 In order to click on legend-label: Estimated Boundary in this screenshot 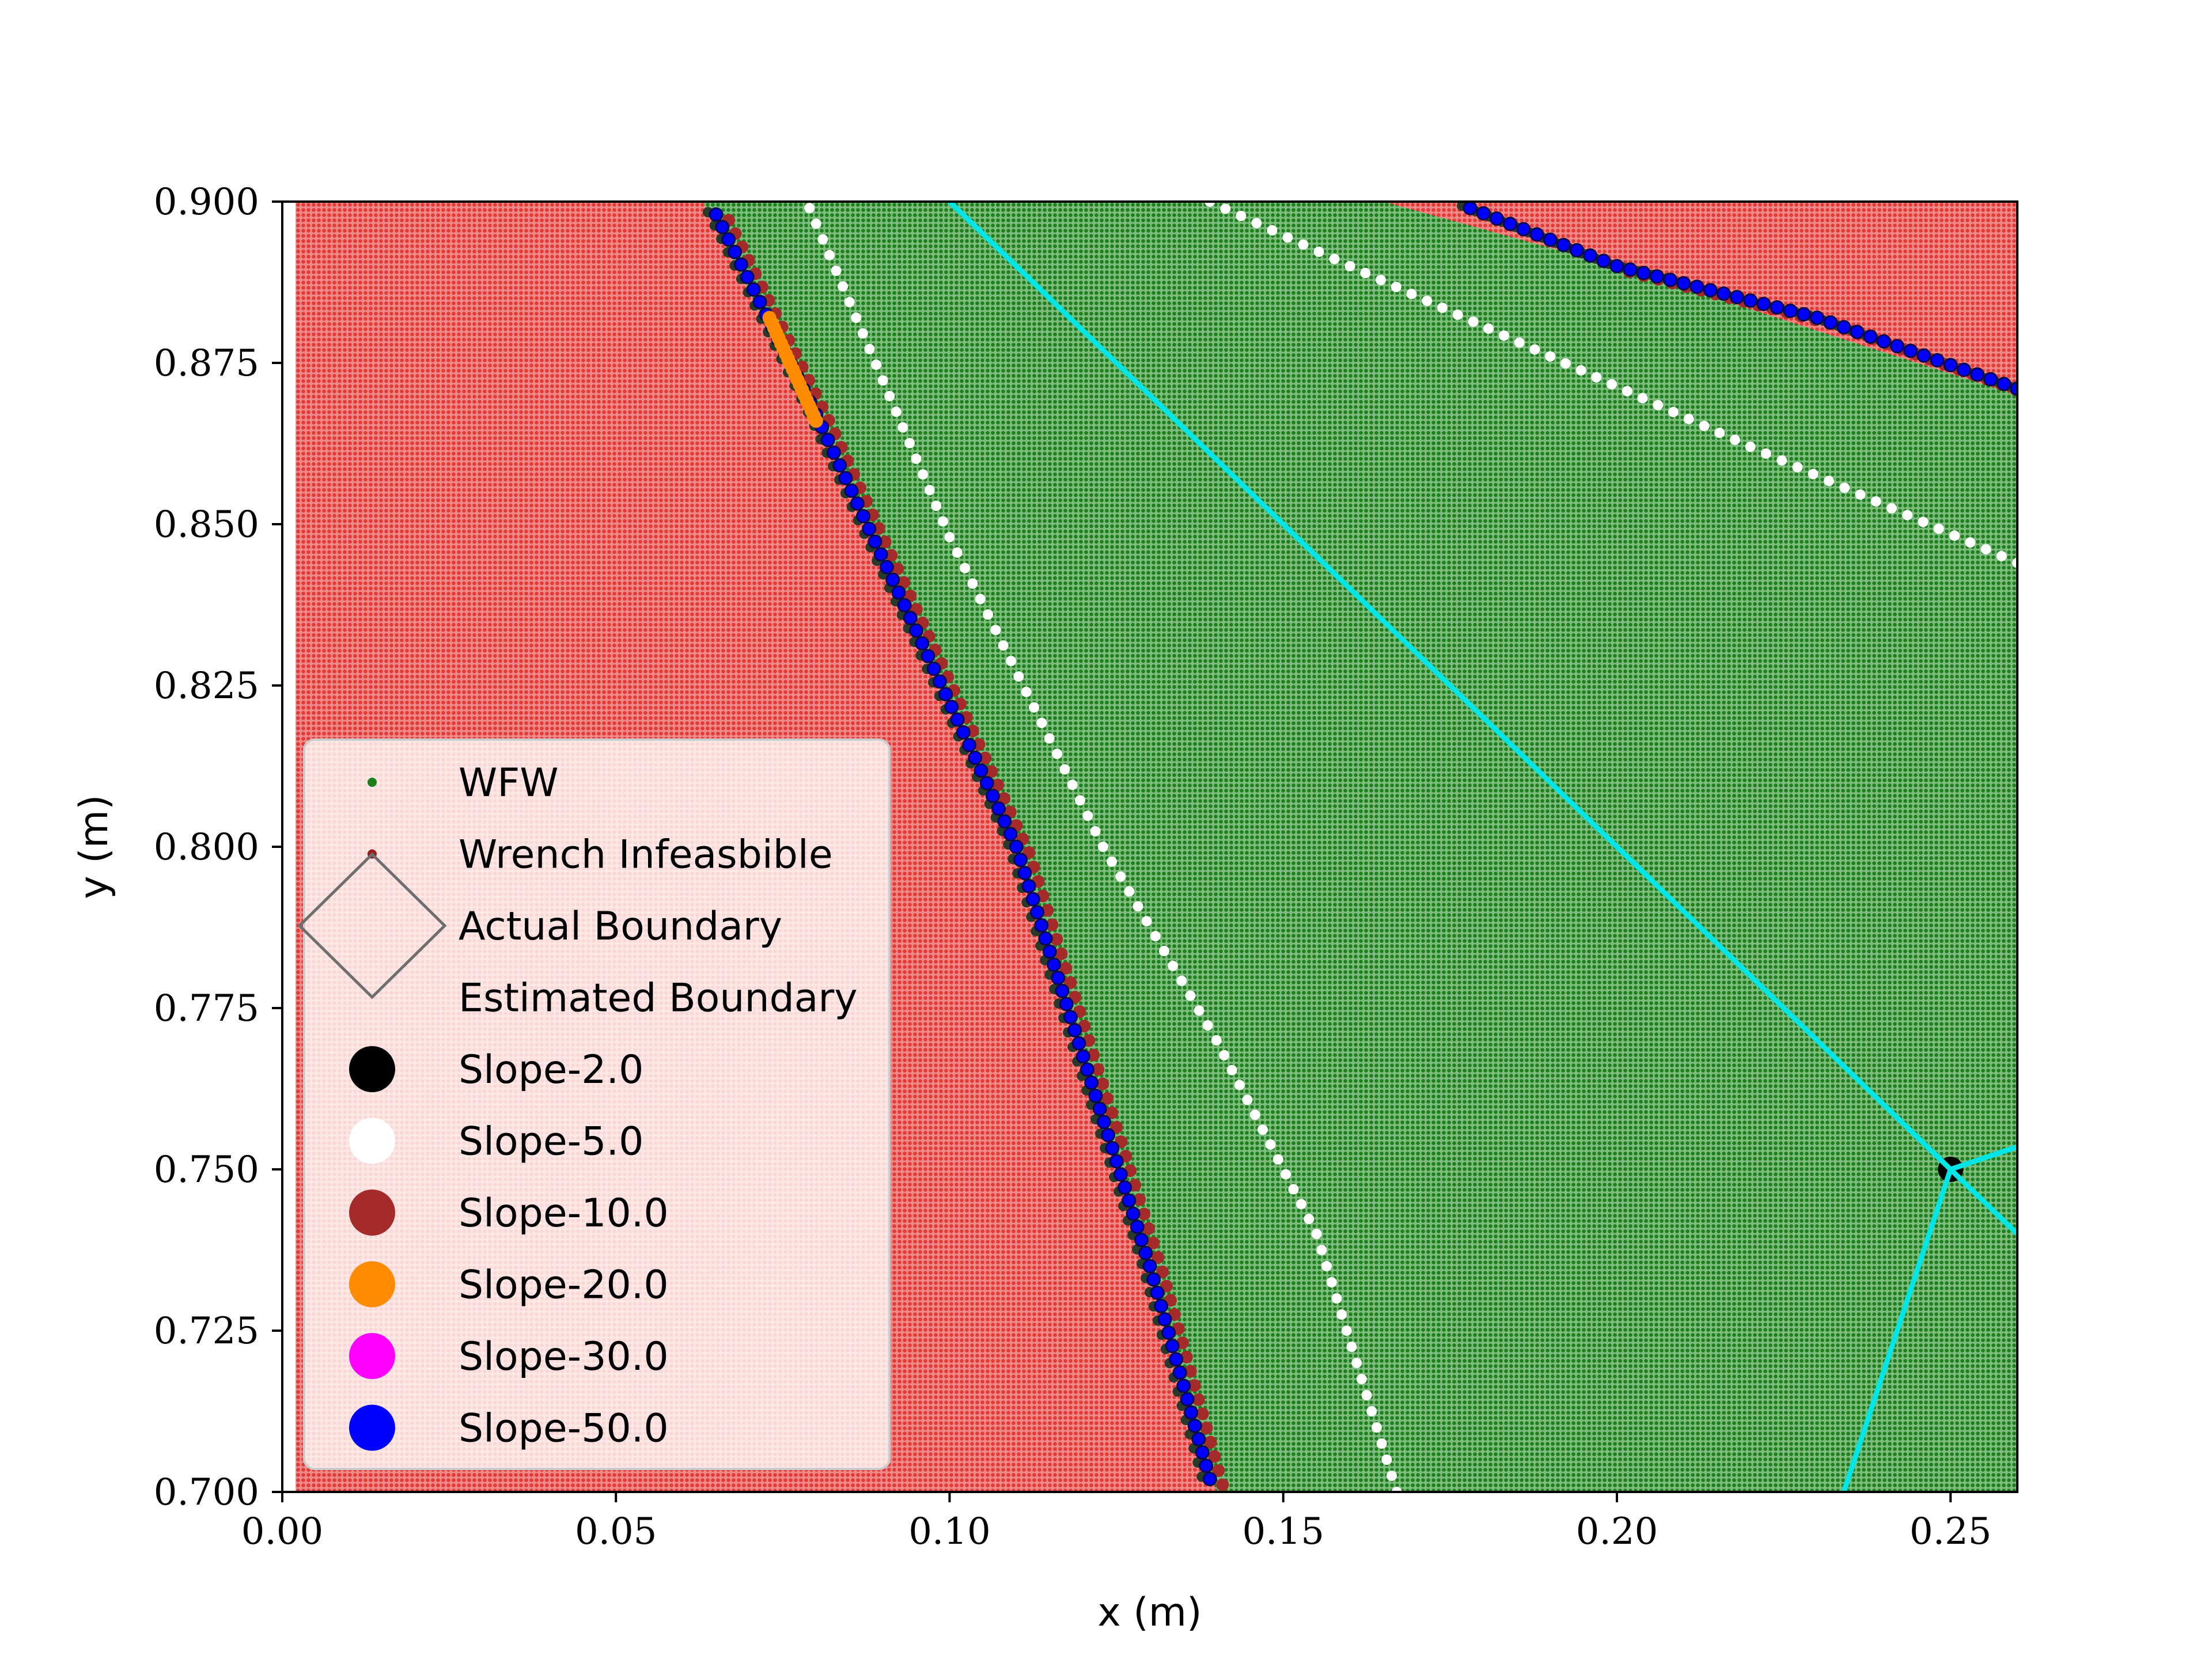, I will do `click(658, 998)`.